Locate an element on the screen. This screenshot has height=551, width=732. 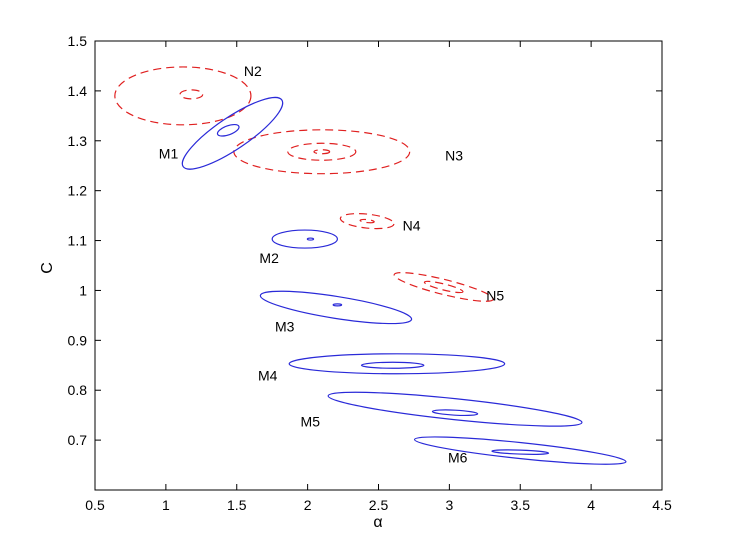
contour-group-n5 is located at coordinates (443, 287).